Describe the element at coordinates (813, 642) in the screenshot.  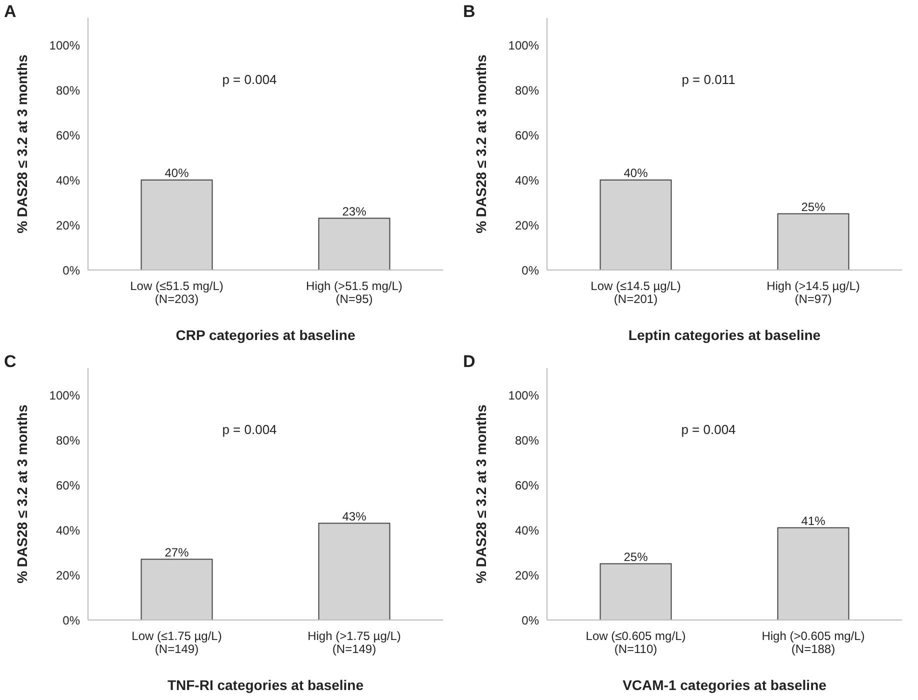
I see `x-tick-label: High (>0.605 mg/L) (N=188)` at that location.